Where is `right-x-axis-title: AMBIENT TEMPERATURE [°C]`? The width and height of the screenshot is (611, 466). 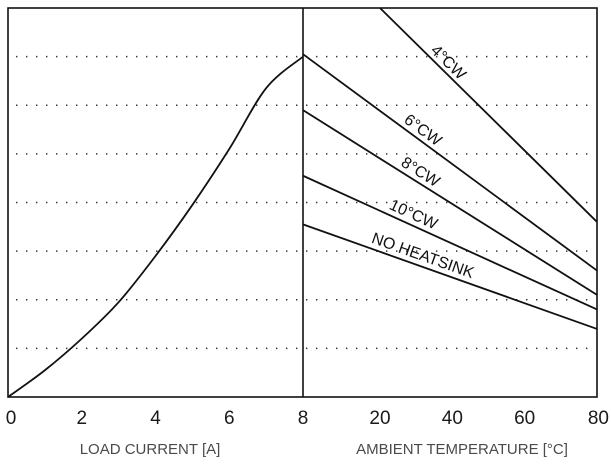
right-x-axis-title: AMBIENT TEMPERATURE [°C] is located at coordinates (462, 449).